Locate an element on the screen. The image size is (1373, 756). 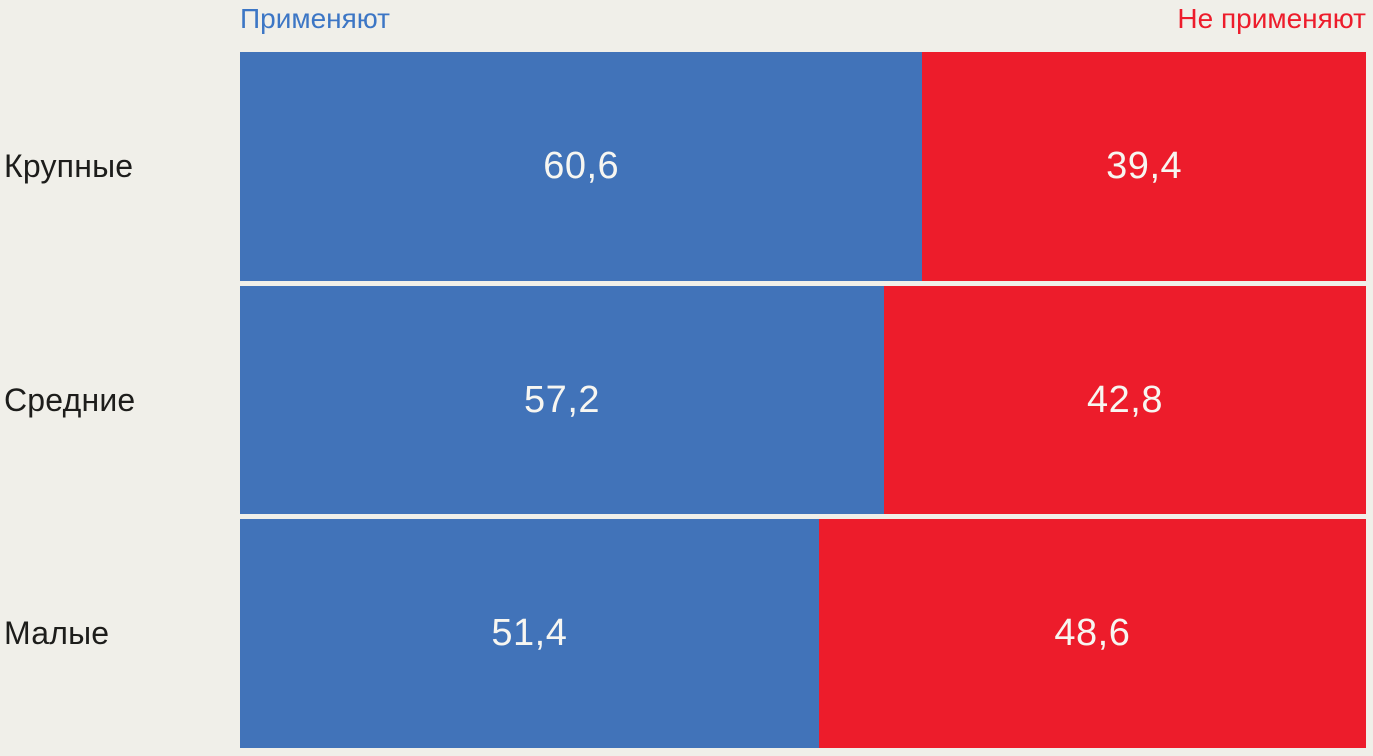
value-label: 60,6 is located at coordinates (581, 165).